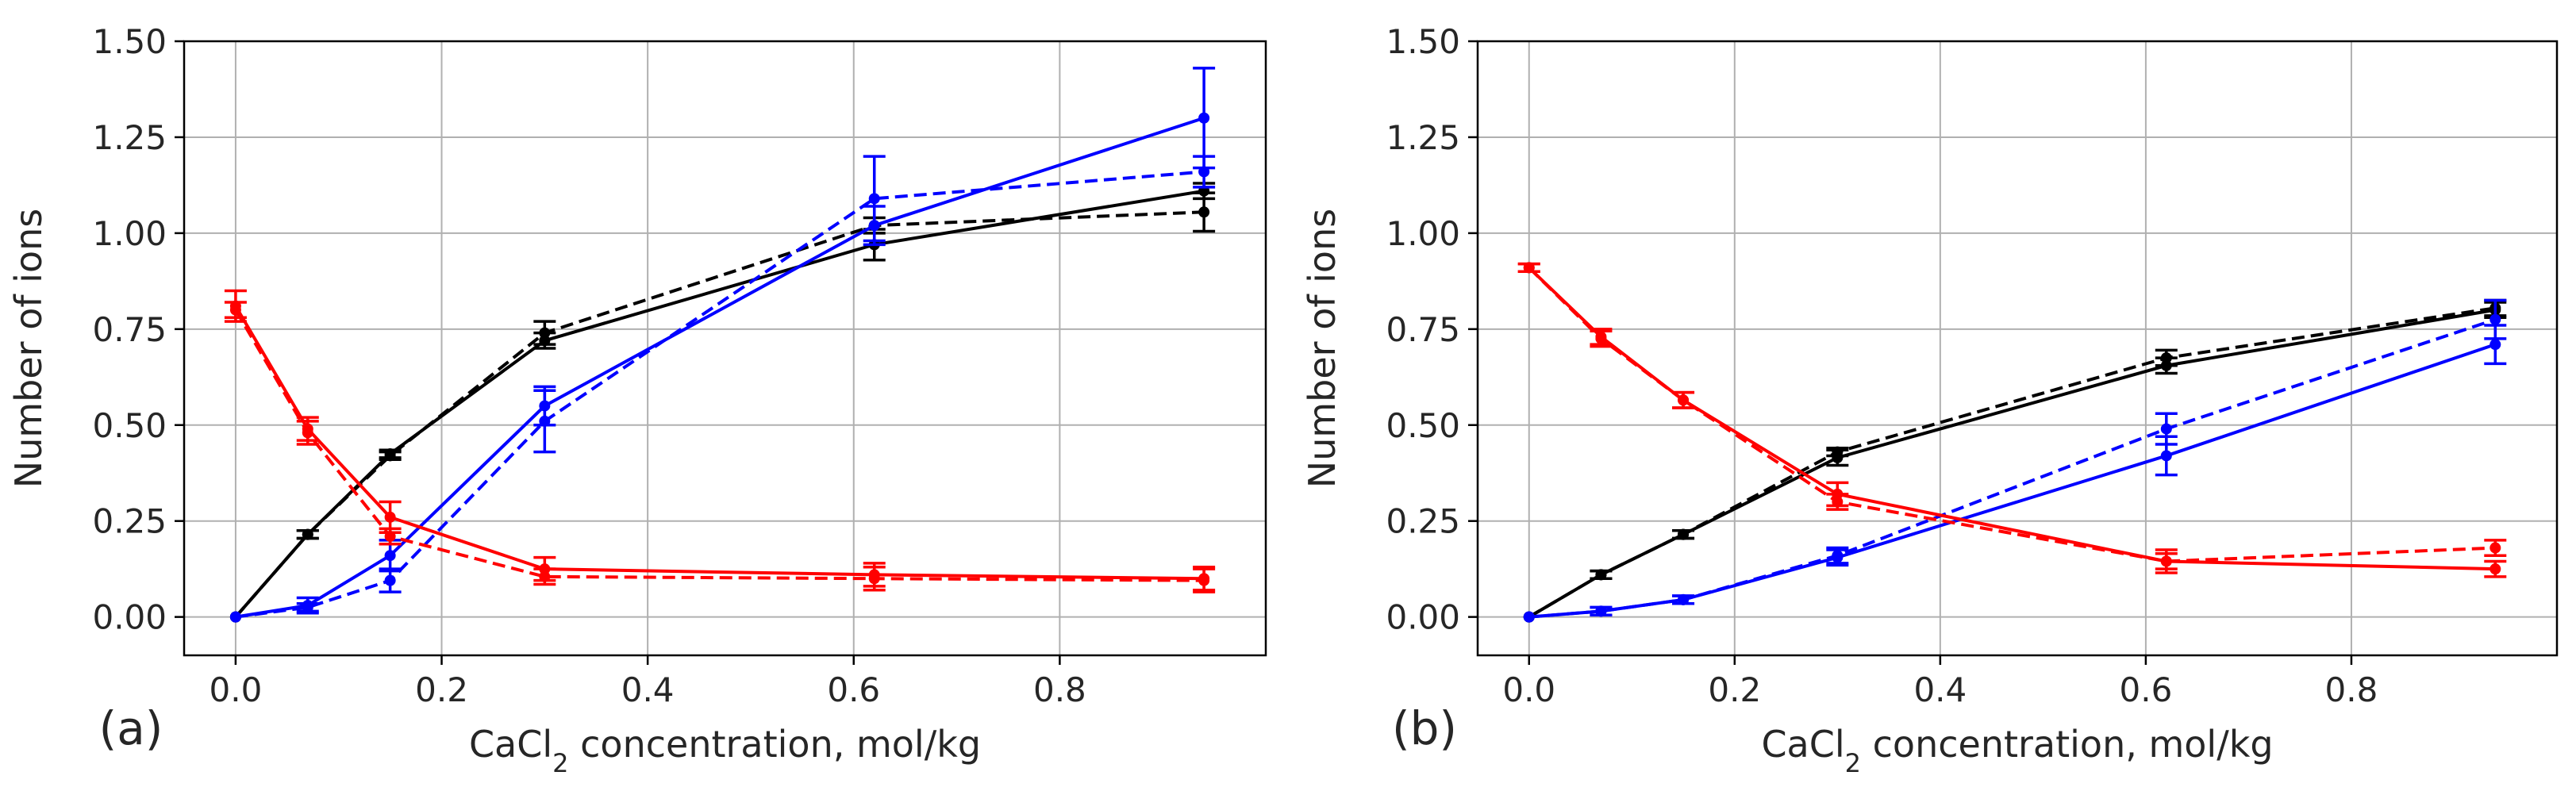  I want to click on series-line-blue-solid, so click(2012, 481).